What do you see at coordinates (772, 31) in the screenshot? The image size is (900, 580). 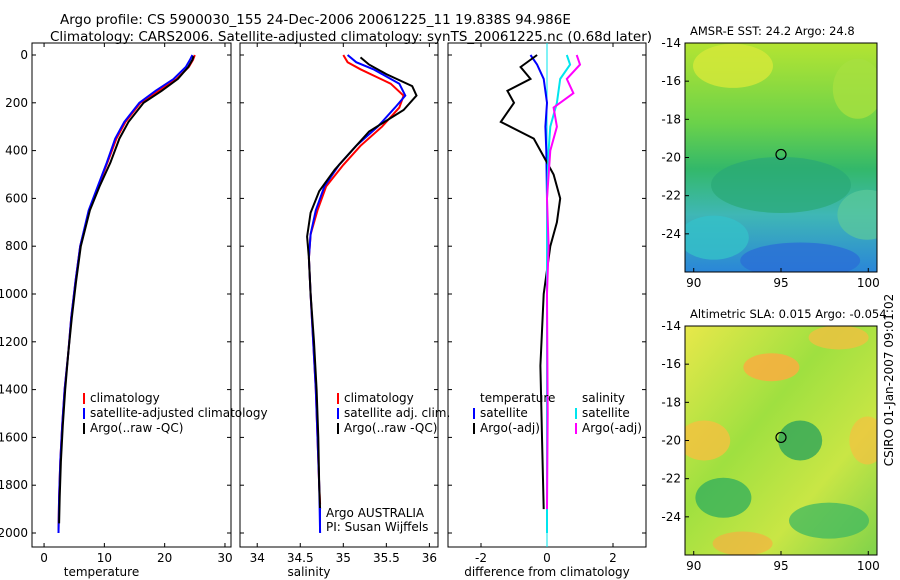 I see `map-title: AMSR-E SST: 24.2 Argo: 24.8` at bounding box center [772, 31].